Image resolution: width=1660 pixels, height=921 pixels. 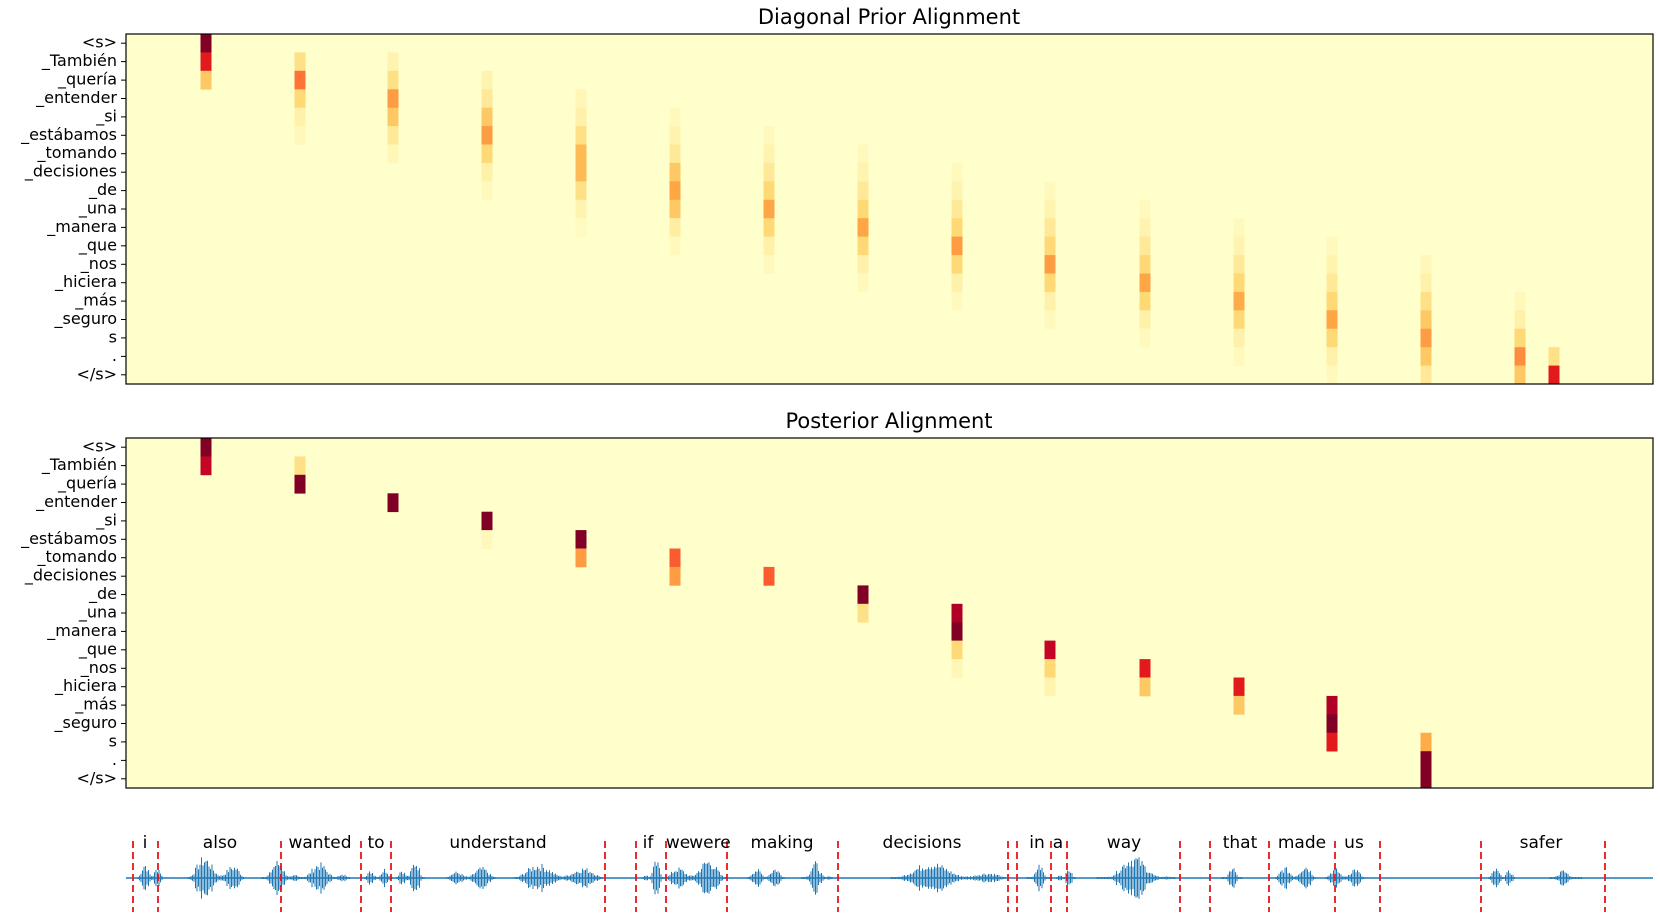 What do you see at coordinates (1058, 843) in the screenshot?
I see `word-label: a` at bounding box center [1058, 843].